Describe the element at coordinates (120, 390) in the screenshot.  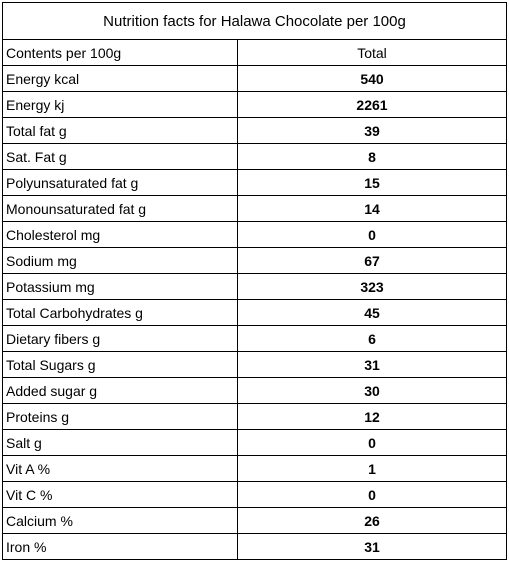
I see `nutrient-name: Added sugar g` at that location.